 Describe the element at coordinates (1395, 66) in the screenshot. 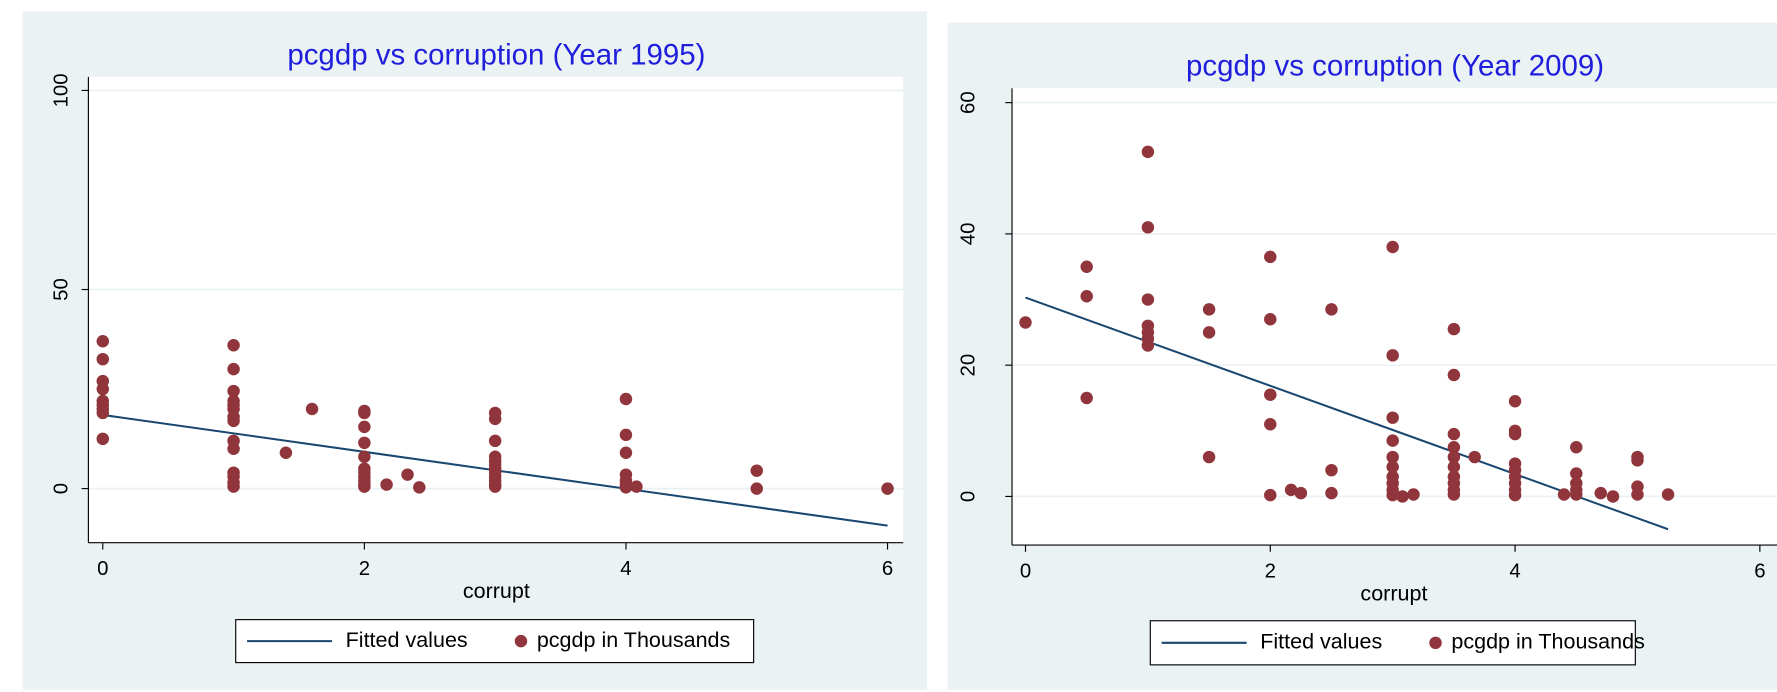

I see `chart-title: pcgdp vs corruption (Year 2009)` at that location.